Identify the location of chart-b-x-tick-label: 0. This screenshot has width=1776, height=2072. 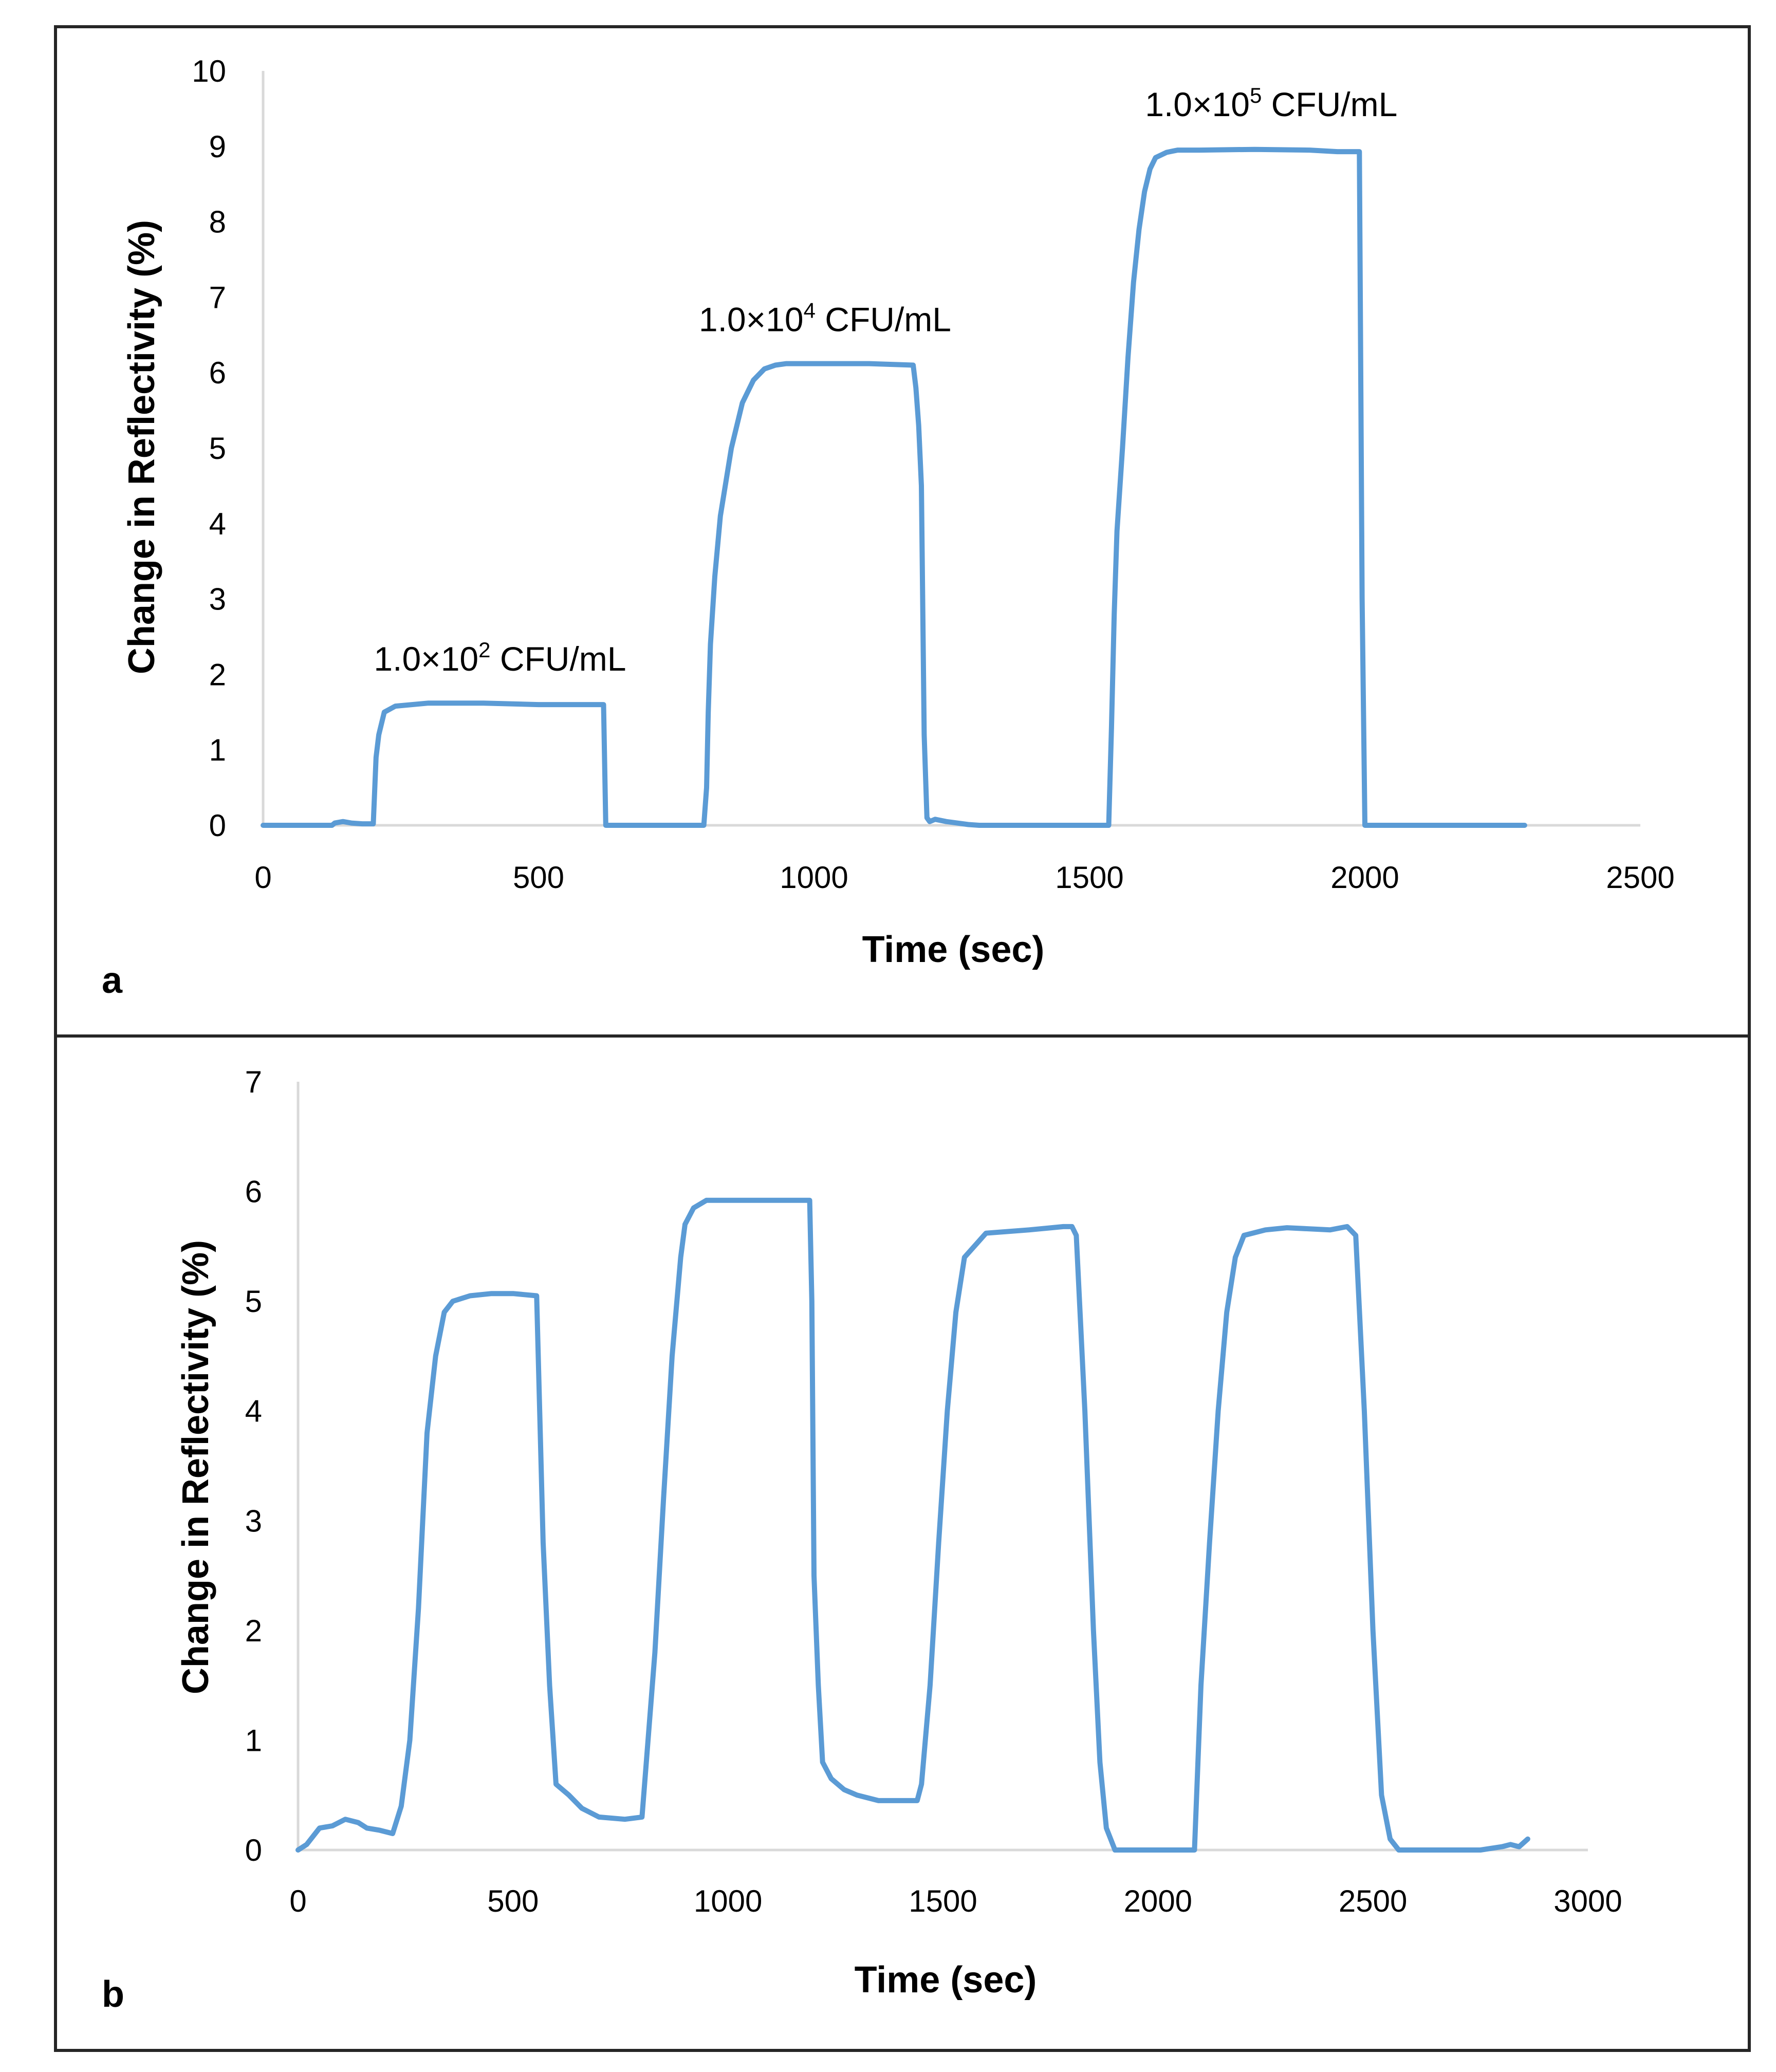
(297, 1901).